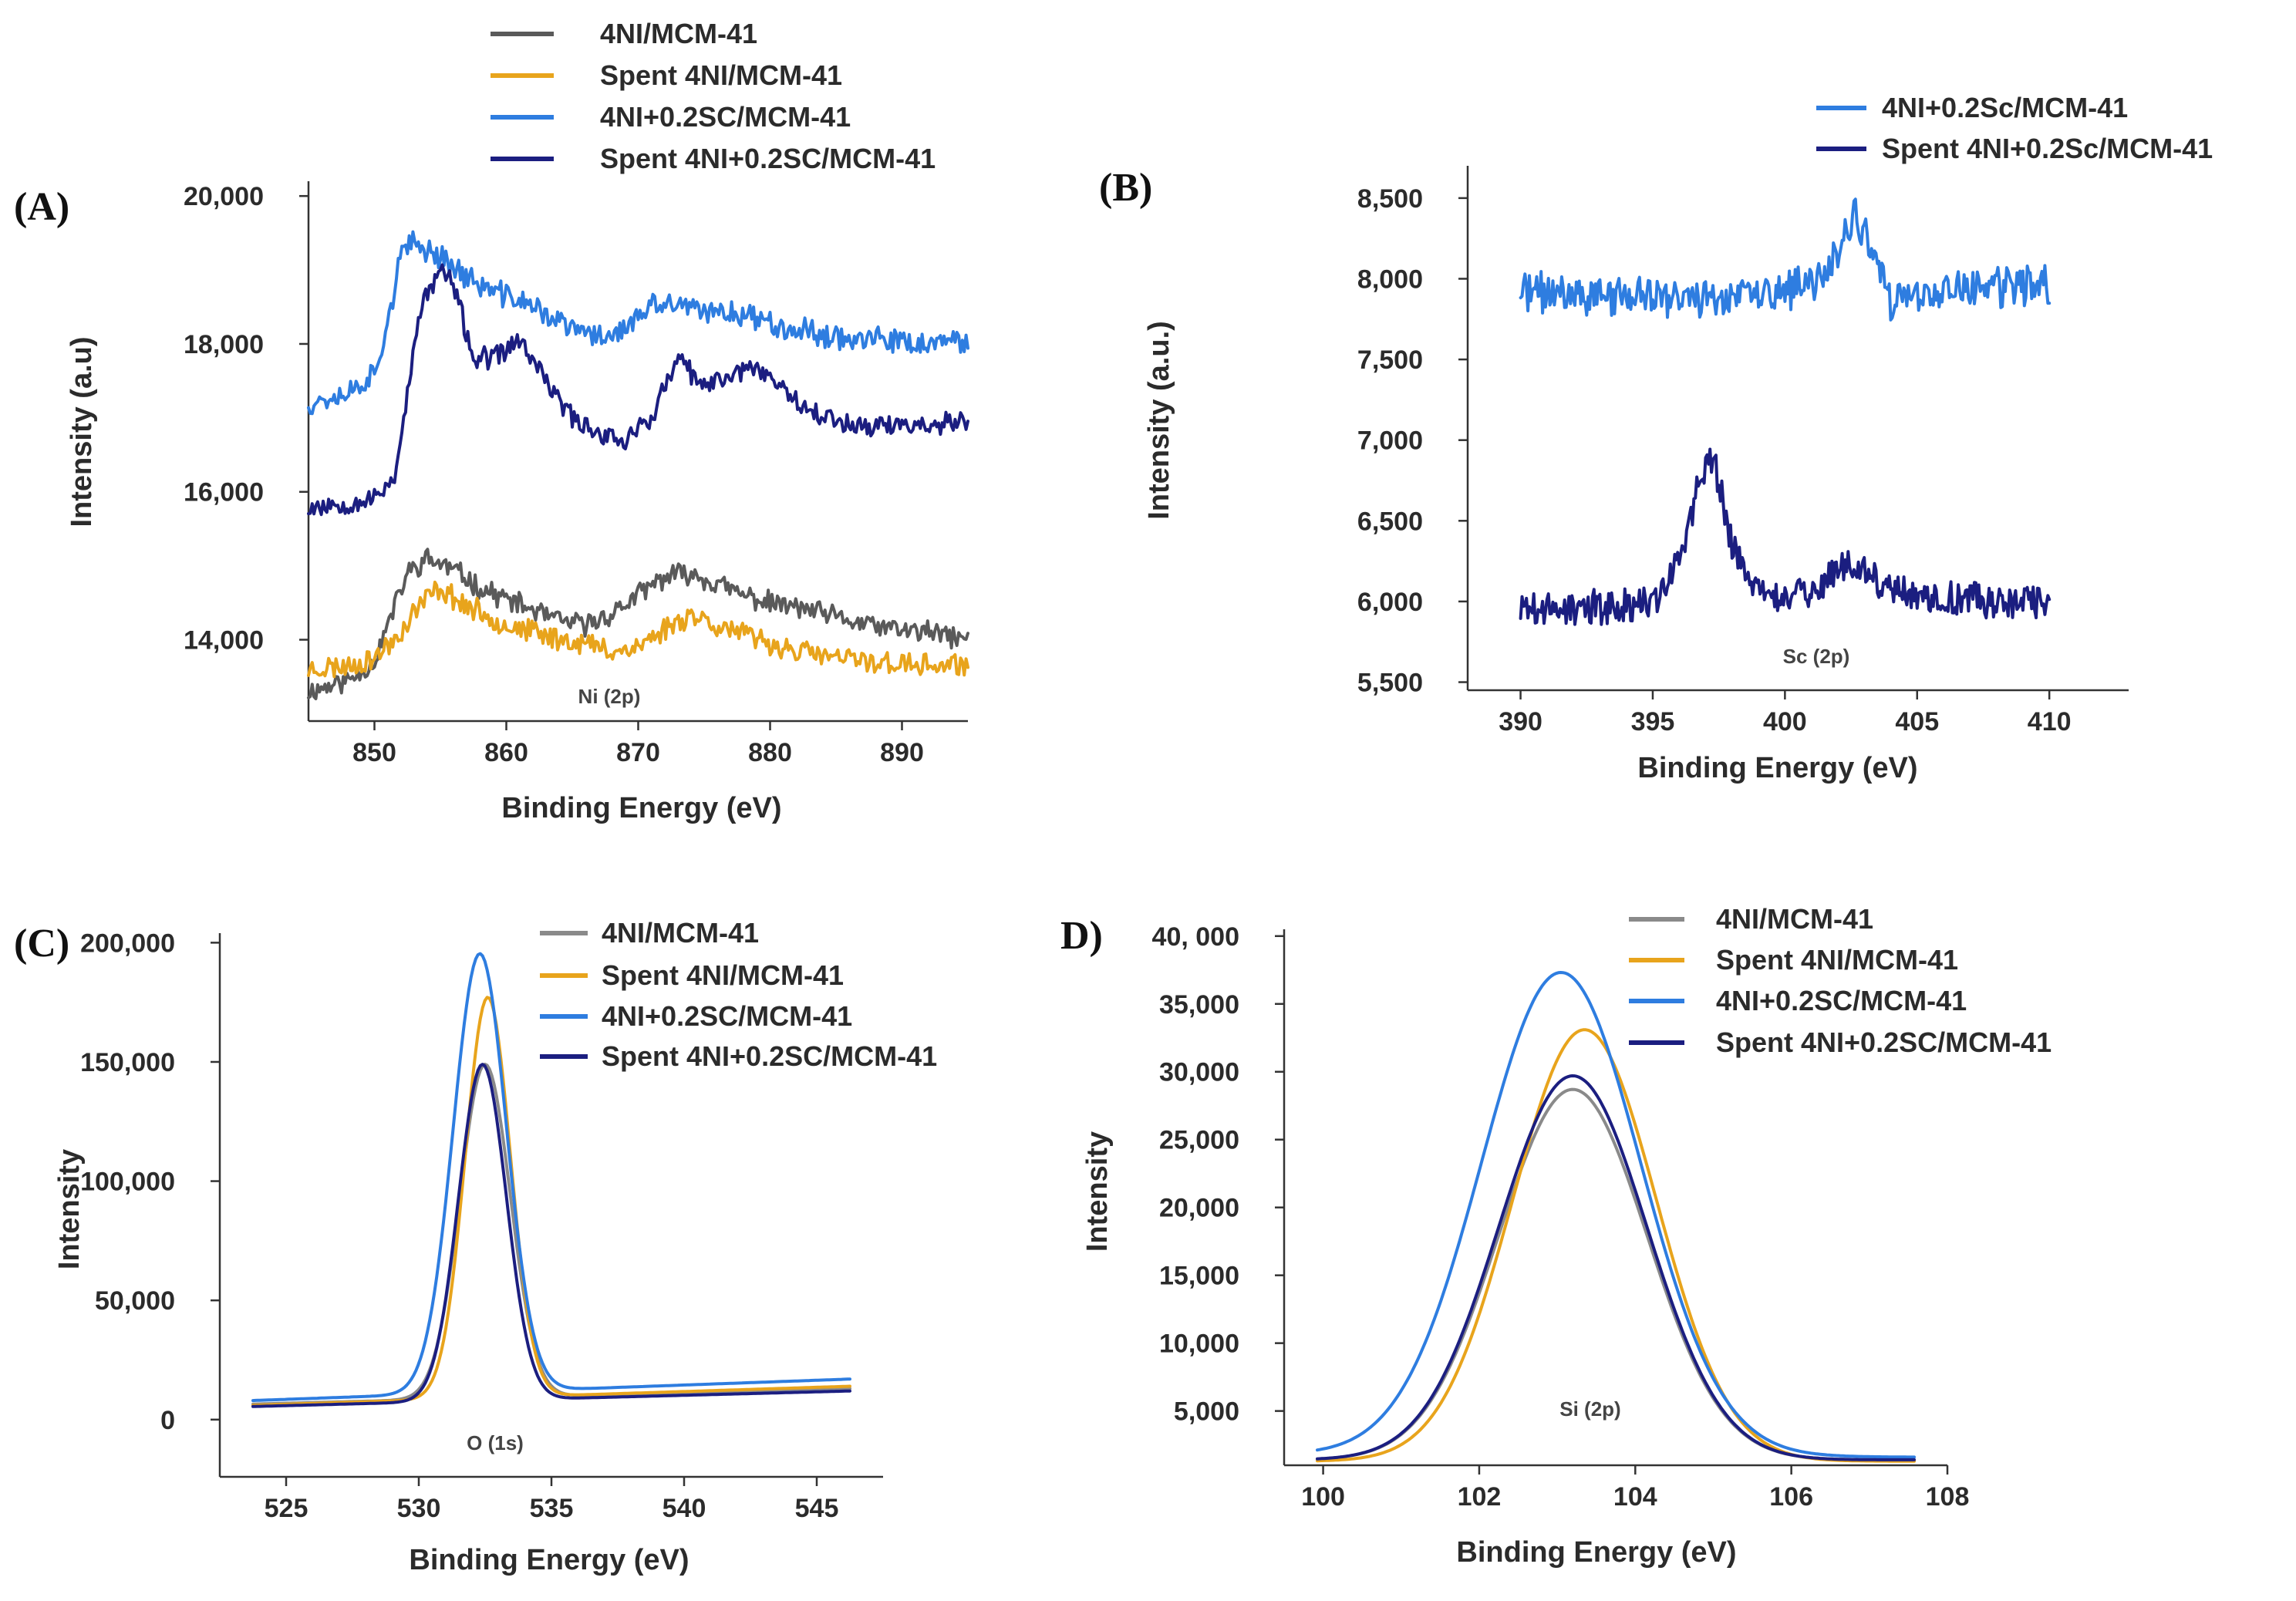 This screenshot has width=2296, height=1601. What do you see at coordinates (224, 492) in the screenshot?
I see `y-tick-label: 16,000` at bounding box center [224, 492].